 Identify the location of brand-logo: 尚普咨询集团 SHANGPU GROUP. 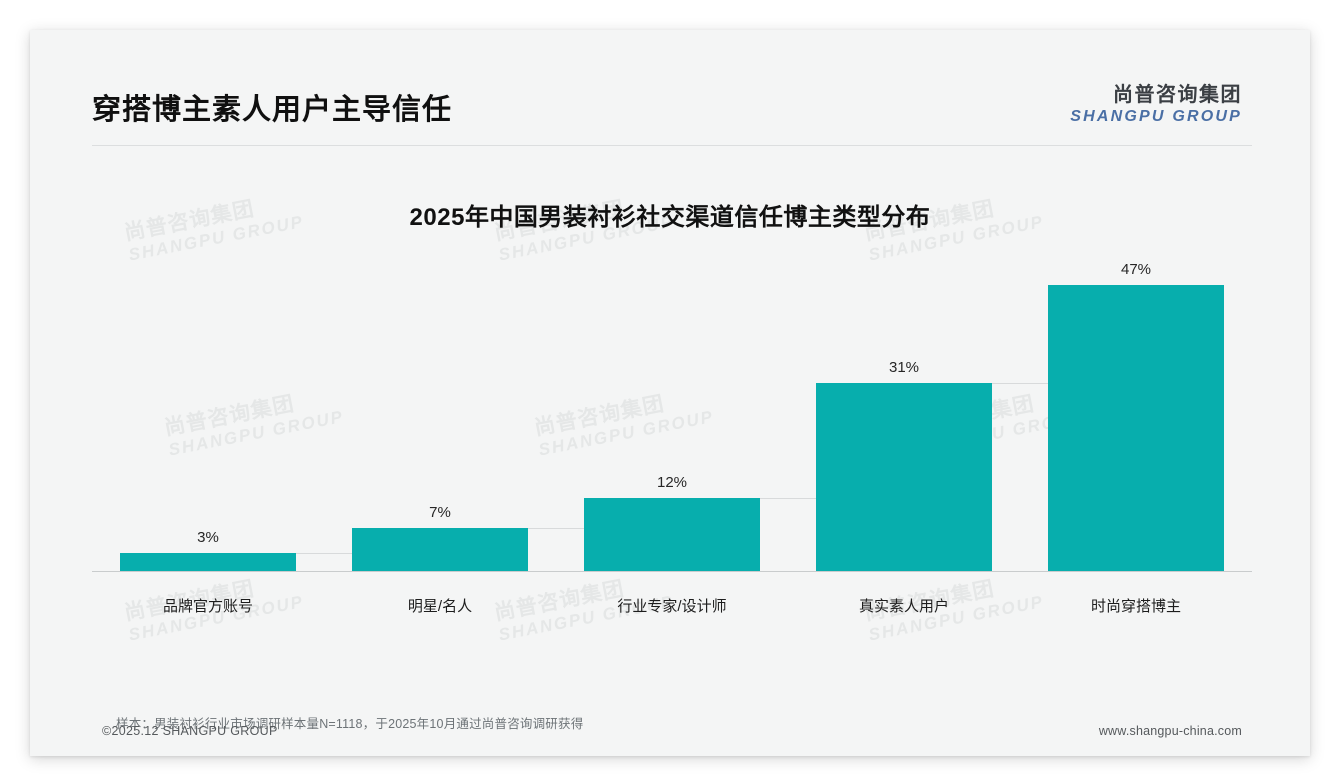
(1156, 105).